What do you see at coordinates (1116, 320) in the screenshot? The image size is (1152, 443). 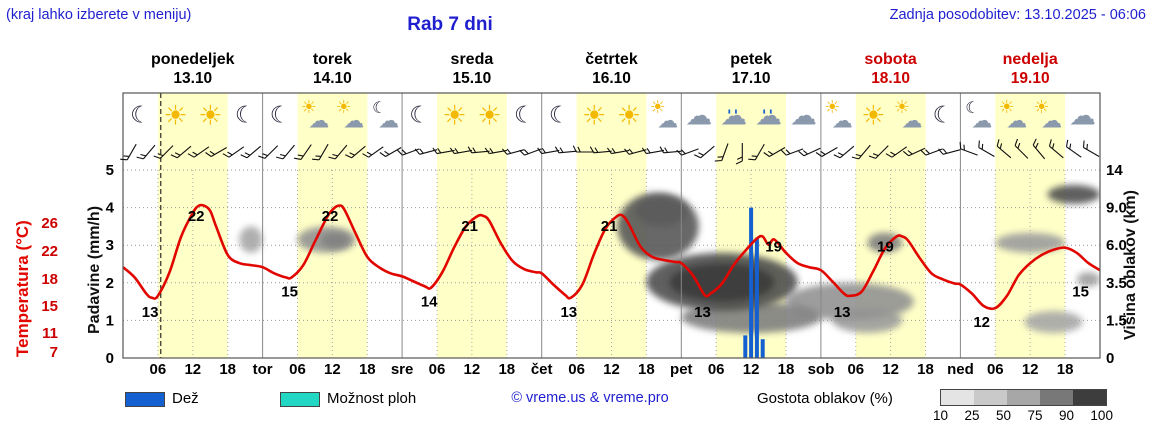 I see `cloud-axis-tick: 1.5` at bounding box center [1116, 320].